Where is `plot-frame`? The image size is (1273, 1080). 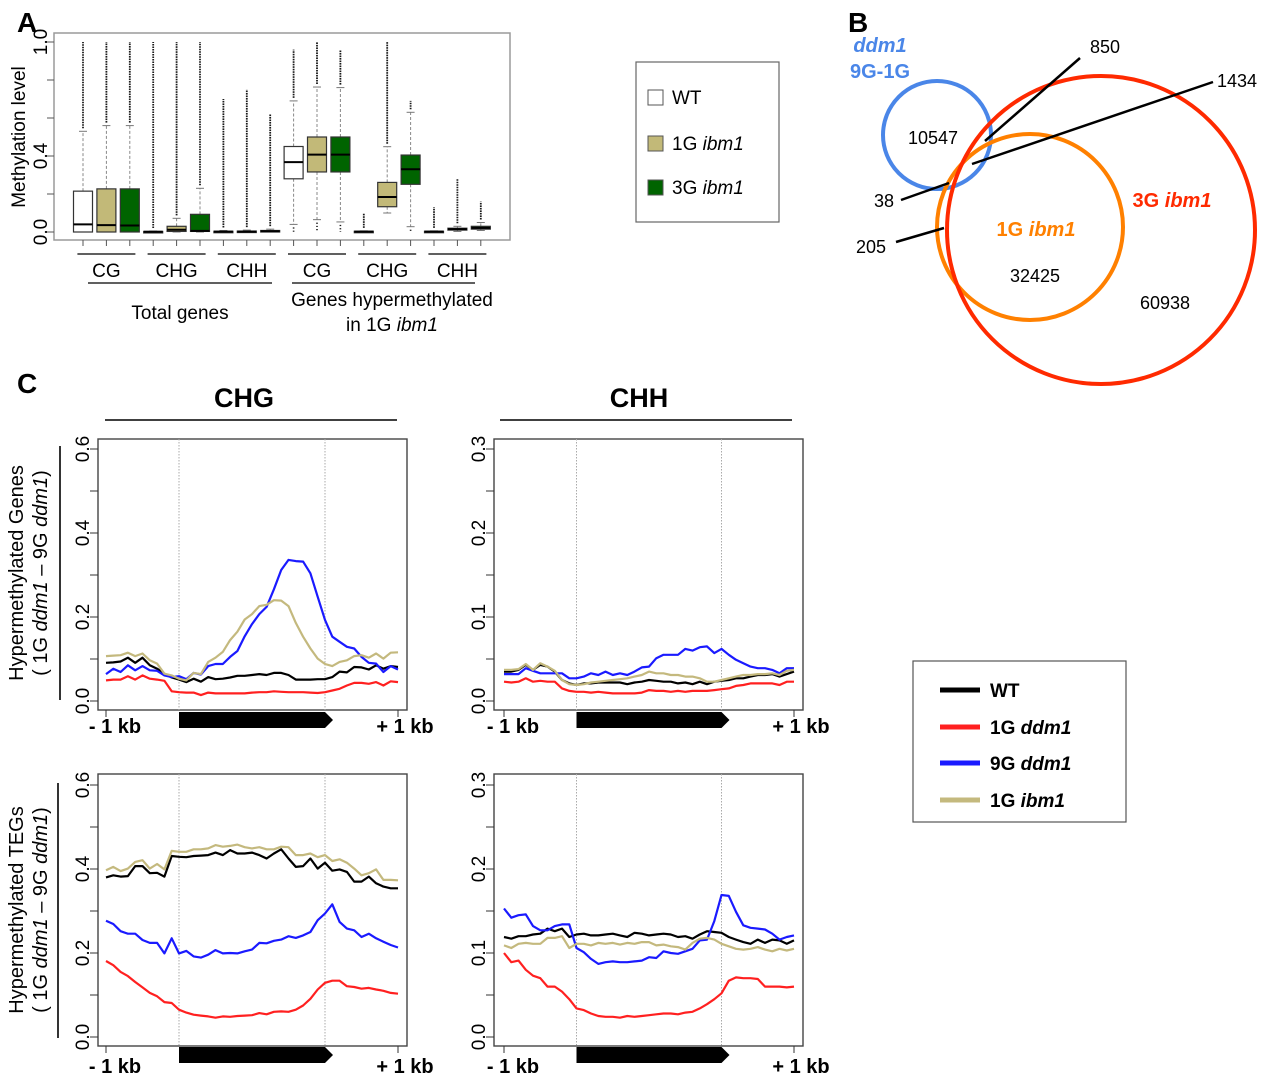 plot-frame is located at coordinates (252, 910).